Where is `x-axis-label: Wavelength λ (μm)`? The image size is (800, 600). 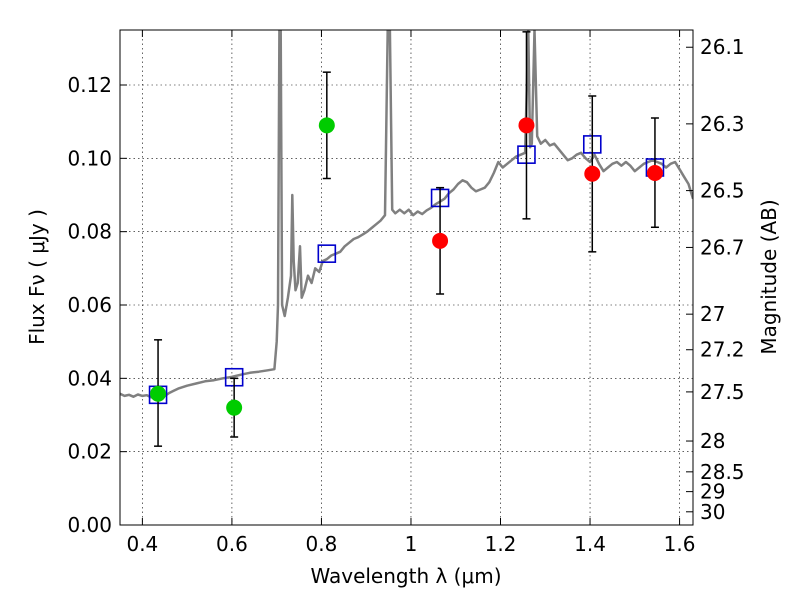
x-axis-label: Wavelength λ (μm) is located at coordinates (405, 576).